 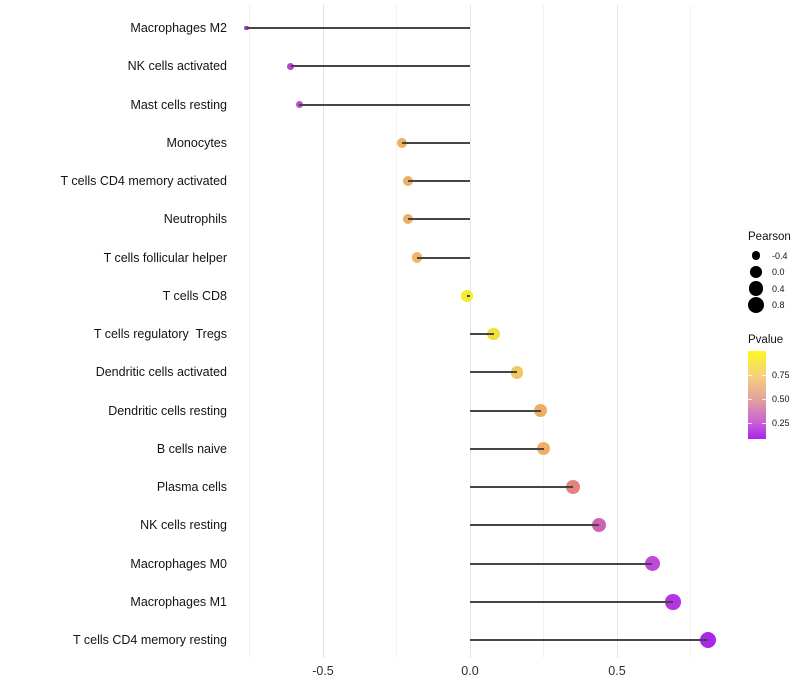 What do you see at coordinates (323, 671) in the screenshot?
I see `x-tick-label: -0.5` at bounding box center [323, 671].